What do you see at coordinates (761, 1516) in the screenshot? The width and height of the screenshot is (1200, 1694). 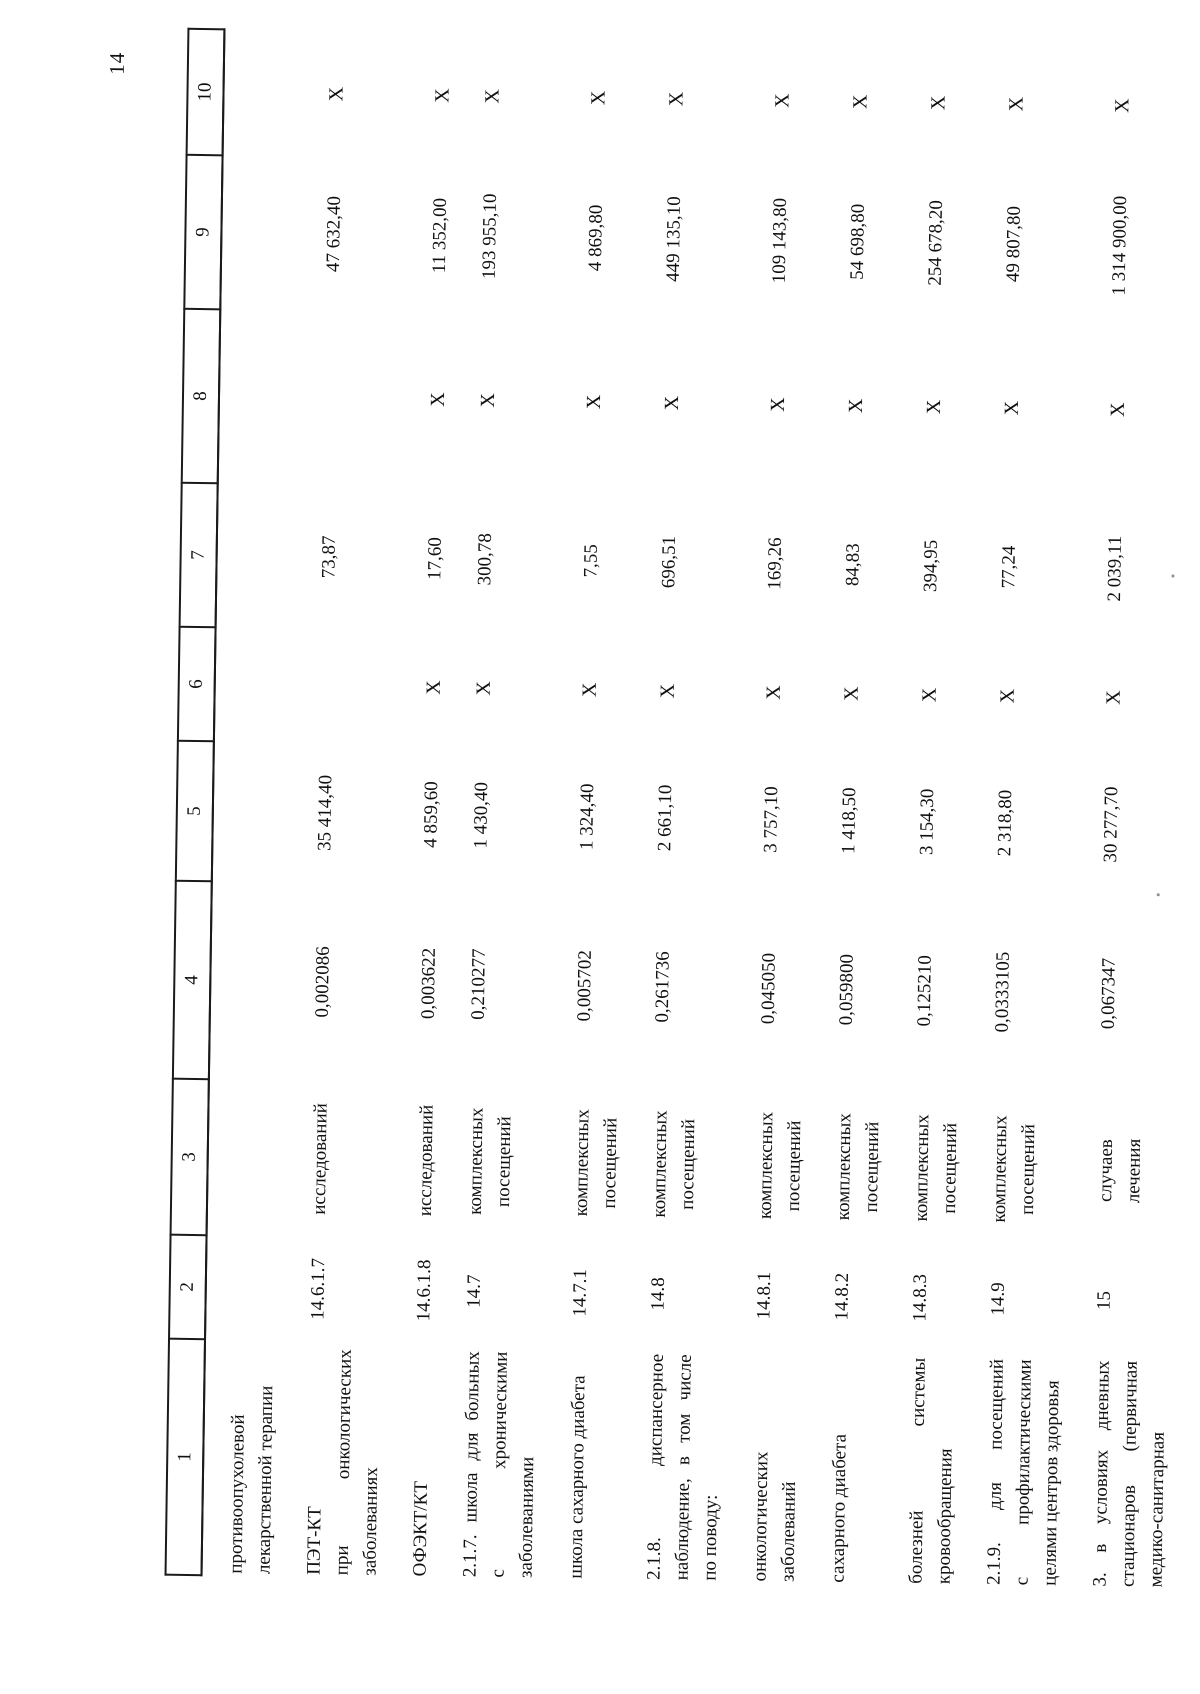 I see `service-name-line: онкологических` at bounding box center [761, 1516].